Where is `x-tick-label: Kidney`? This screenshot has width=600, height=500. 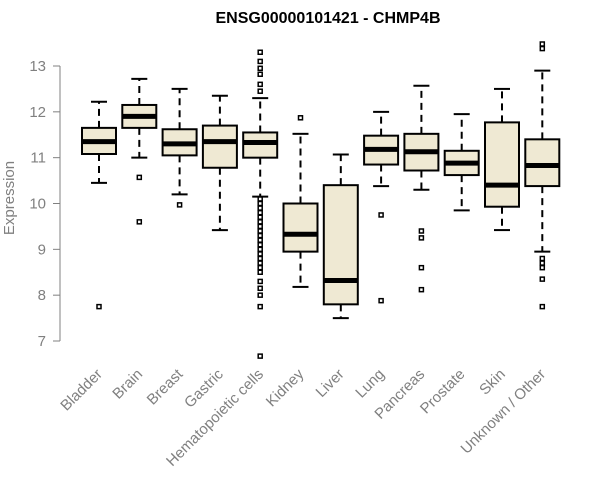
x-tick-label: Kidney is located at coordinates (285, 387).